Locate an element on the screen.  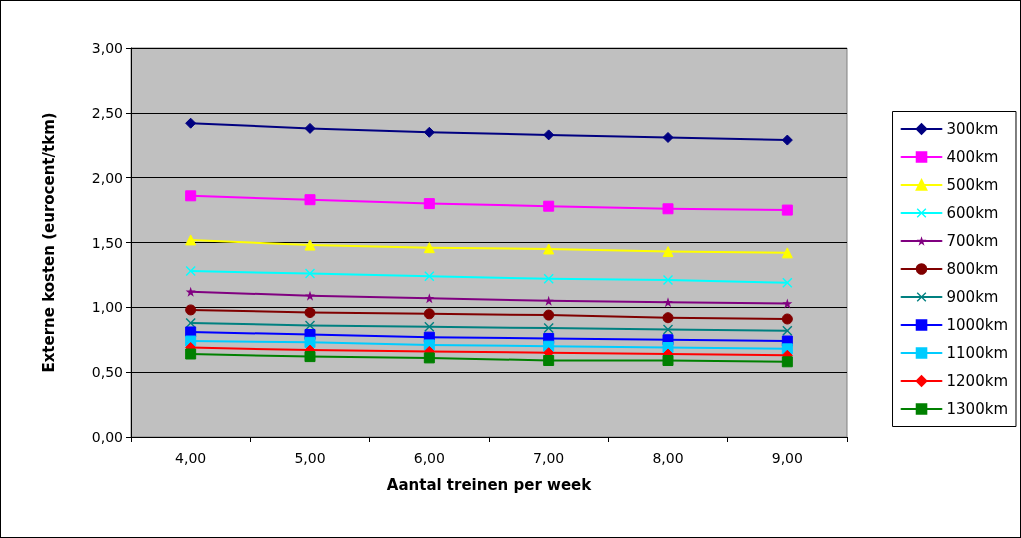
x-tick-label: 7,00 is located at coordinates (549, 458).